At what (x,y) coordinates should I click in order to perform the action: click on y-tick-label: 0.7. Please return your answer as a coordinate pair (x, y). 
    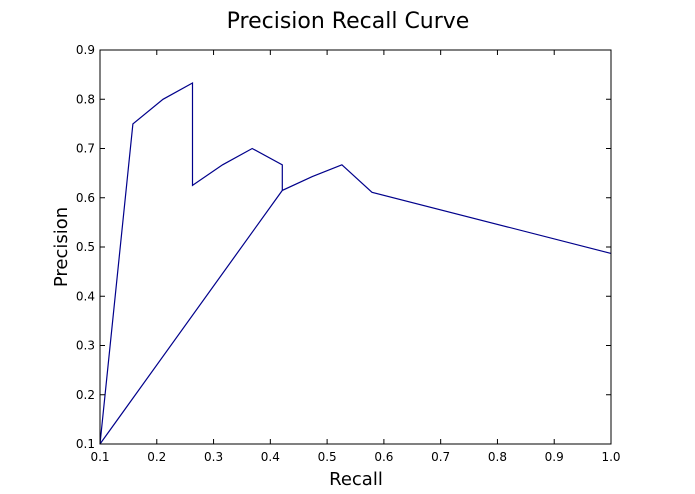
    Looking at the image, I should click on (85, 149).